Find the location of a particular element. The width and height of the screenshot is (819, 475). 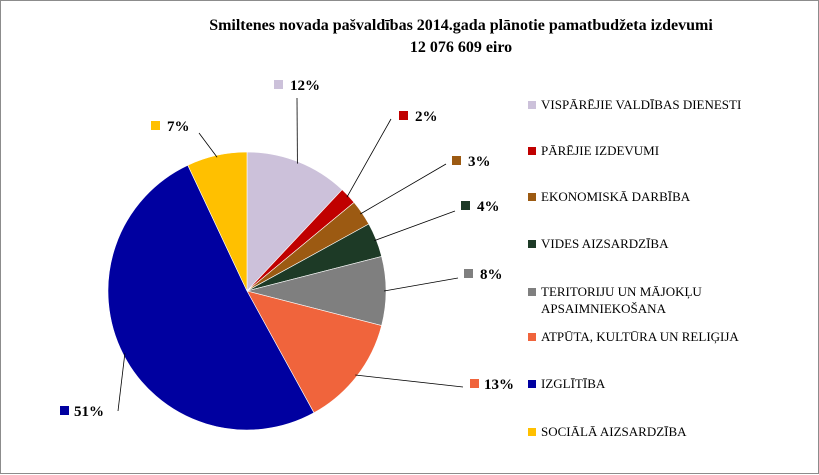

data-label: 13% is located at coordinates (499, 385).